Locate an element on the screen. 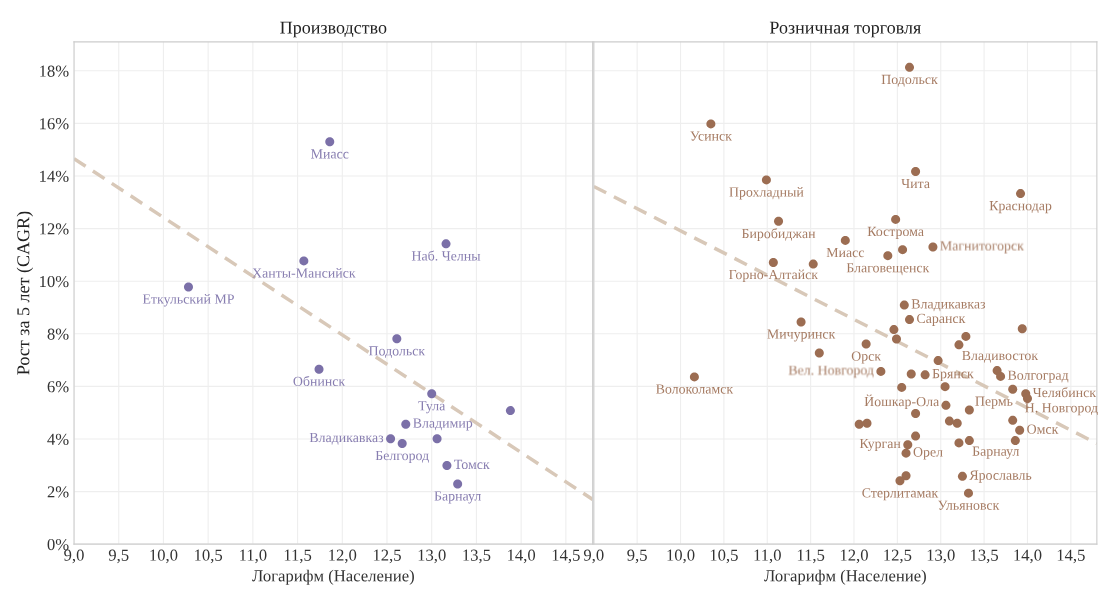  annotation: Пермь is located at coordinates (994, 402).